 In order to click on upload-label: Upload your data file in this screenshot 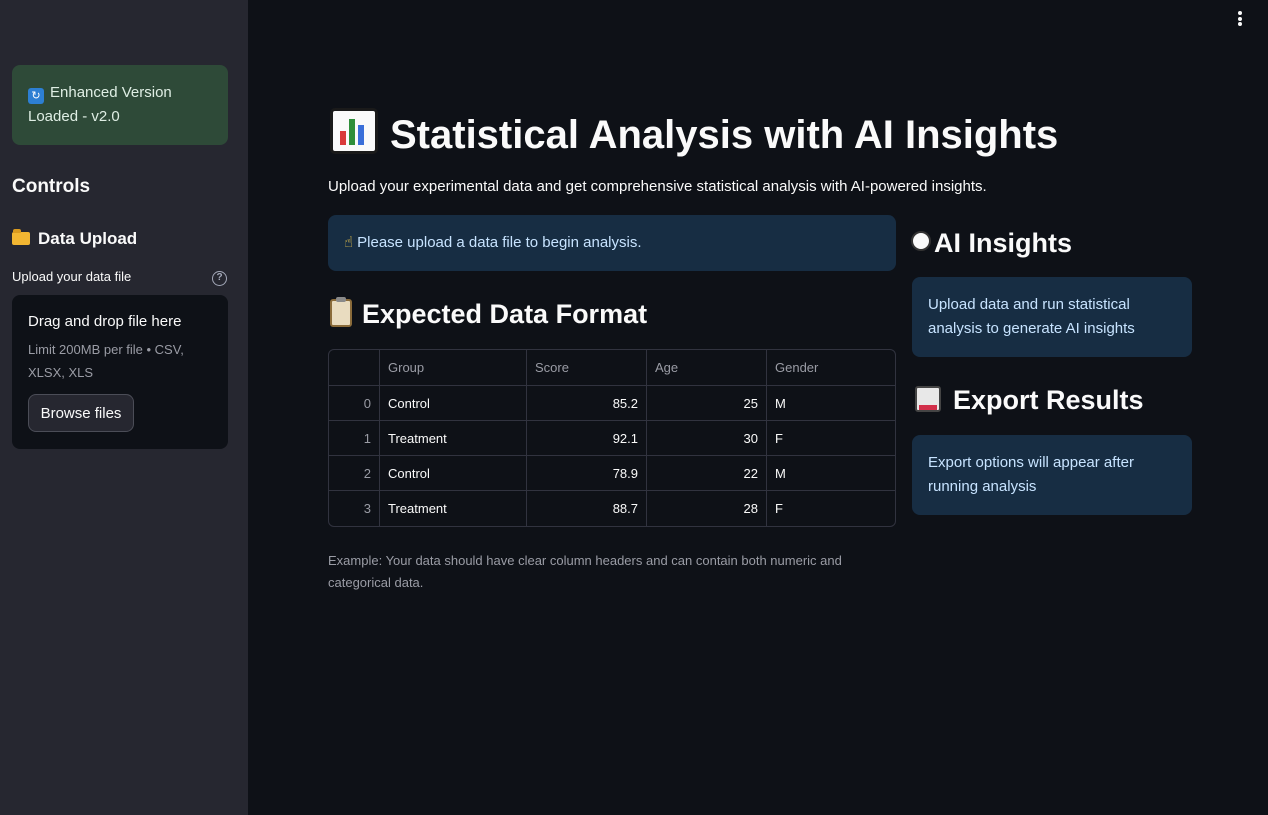, I will do `click(72, 276)`.